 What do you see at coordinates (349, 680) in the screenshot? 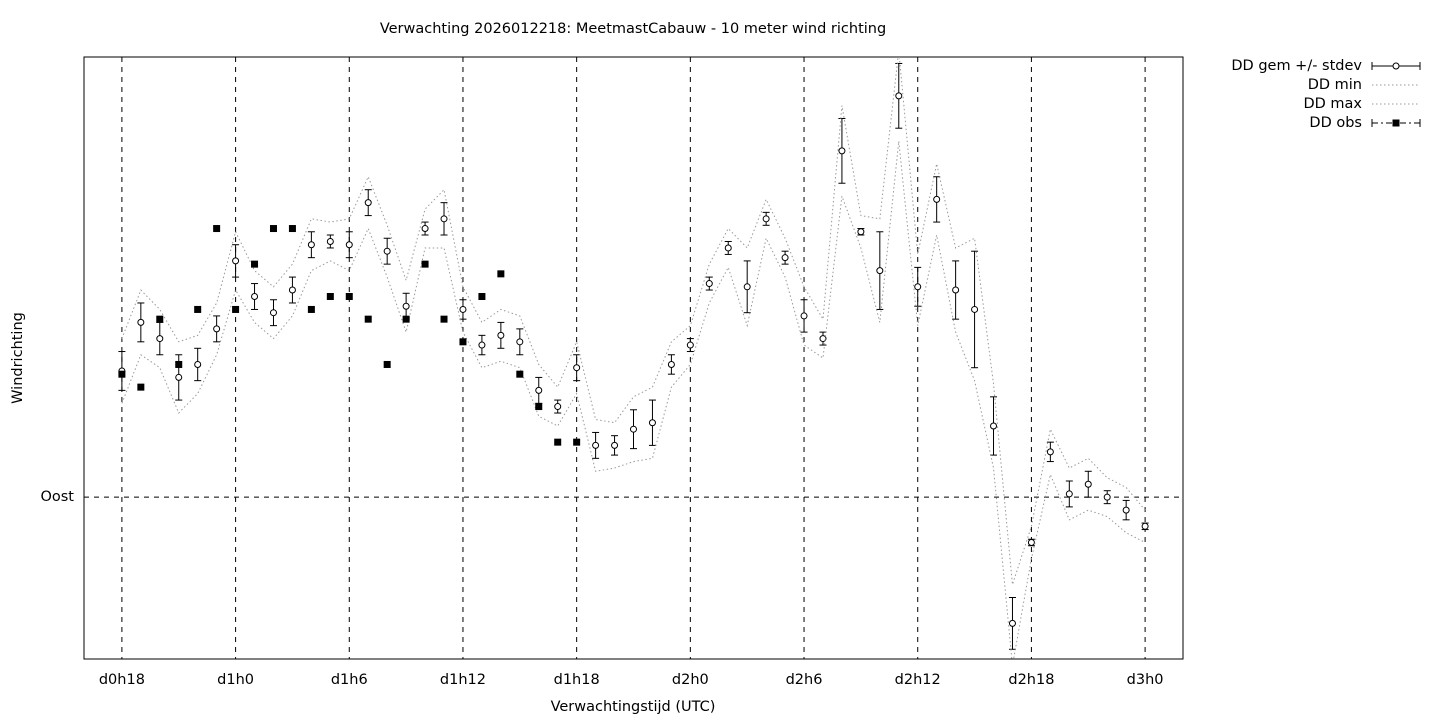
I see `x-tick-label: d1h6` at bounding box center [349, 680].